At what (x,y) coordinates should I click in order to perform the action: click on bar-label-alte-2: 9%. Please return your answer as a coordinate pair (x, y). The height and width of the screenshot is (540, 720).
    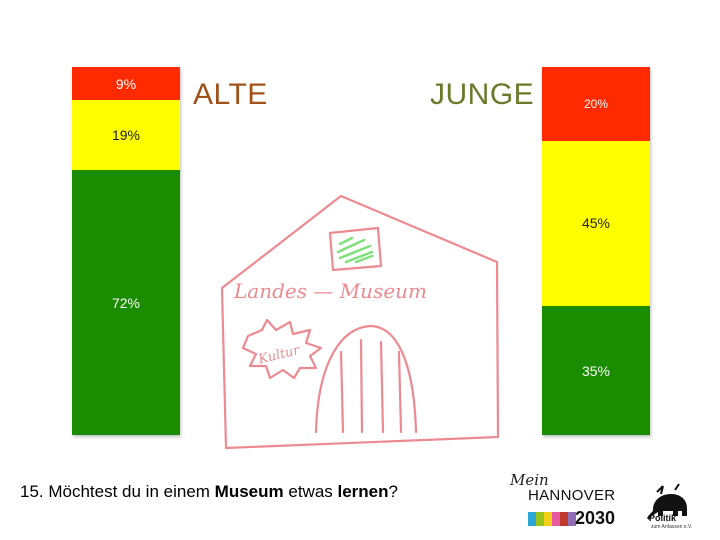
    Looking at the image, I should click on (126, 83).